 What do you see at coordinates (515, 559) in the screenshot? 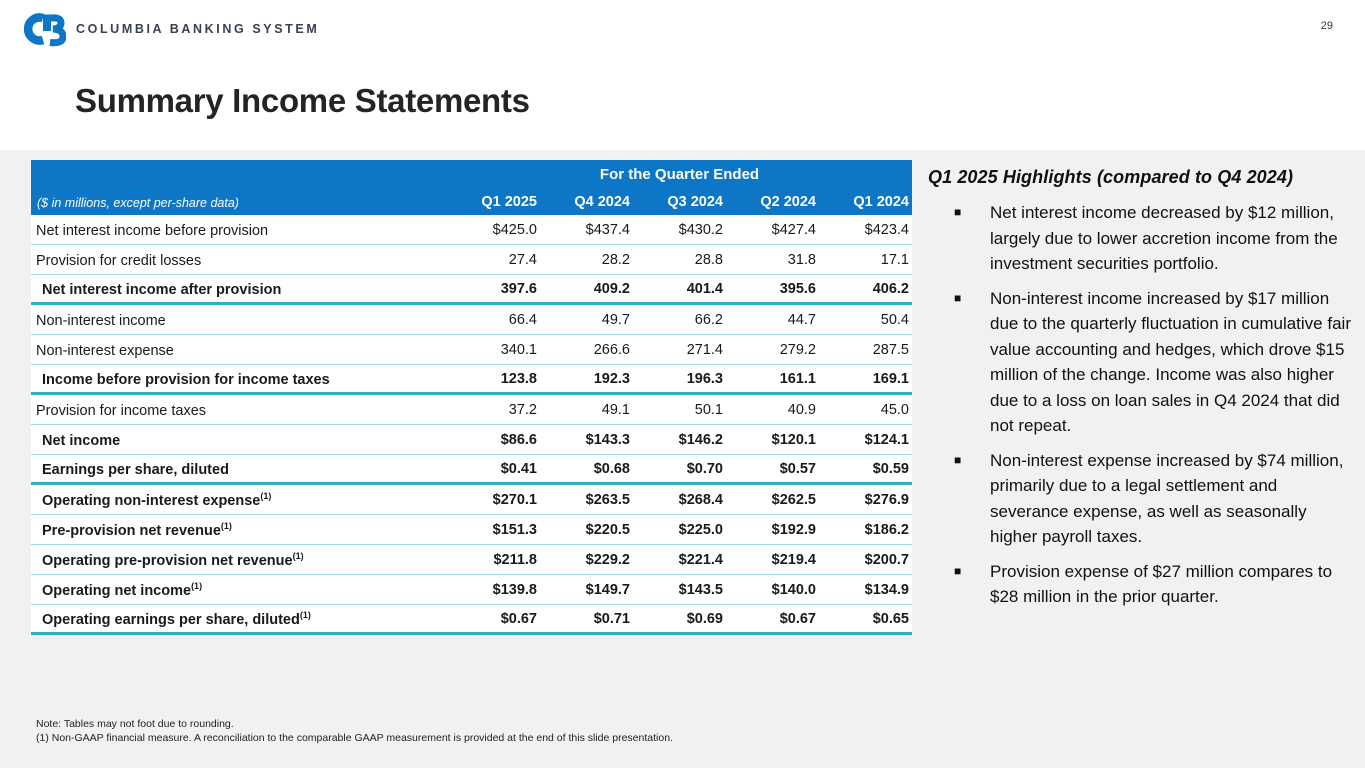
I see `cell-value: $211.8` at bounding box center [515, 559].